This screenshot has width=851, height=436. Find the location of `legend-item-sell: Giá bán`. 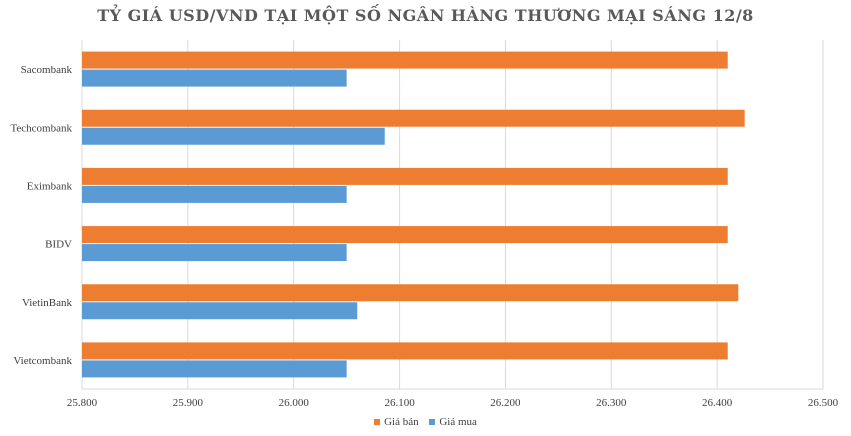

legend-item-sell: Giá bán is located at coordinates (396, 422).